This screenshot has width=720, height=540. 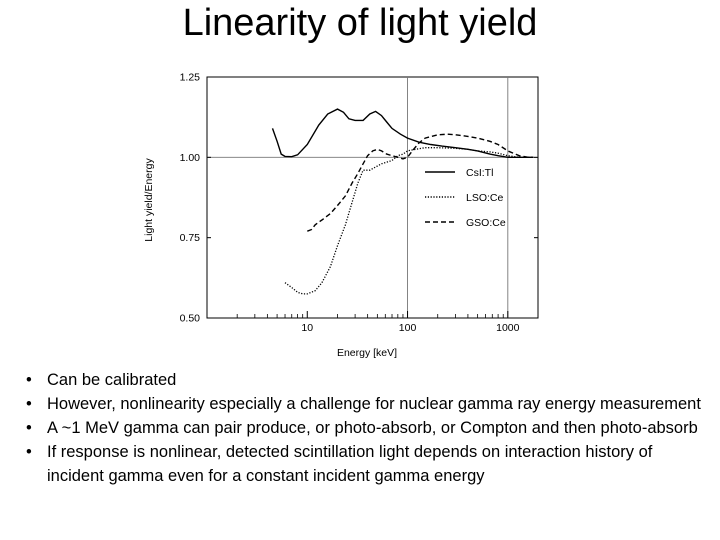 I want to click on y-tick-label: 0.50, so click(x=190, y=319).